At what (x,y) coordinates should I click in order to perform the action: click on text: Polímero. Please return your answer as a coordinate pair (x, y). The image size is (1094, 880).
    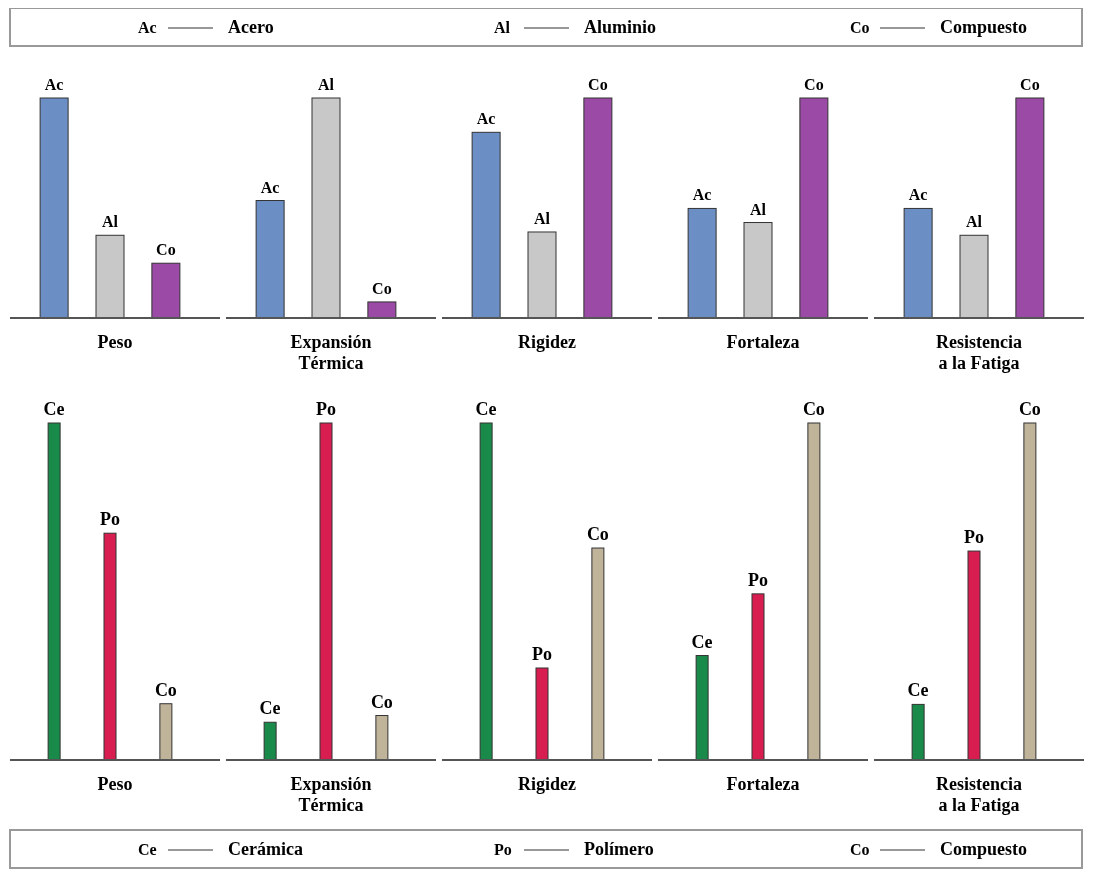
    Looking at the image, I should click on (619, 849).